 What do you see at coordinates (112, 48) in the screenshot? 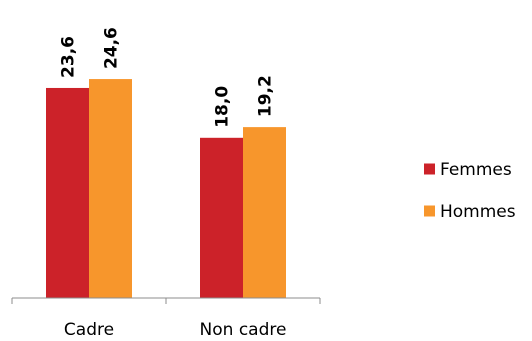
I see `value-label: 24,6` at bounding box center [112, 48].